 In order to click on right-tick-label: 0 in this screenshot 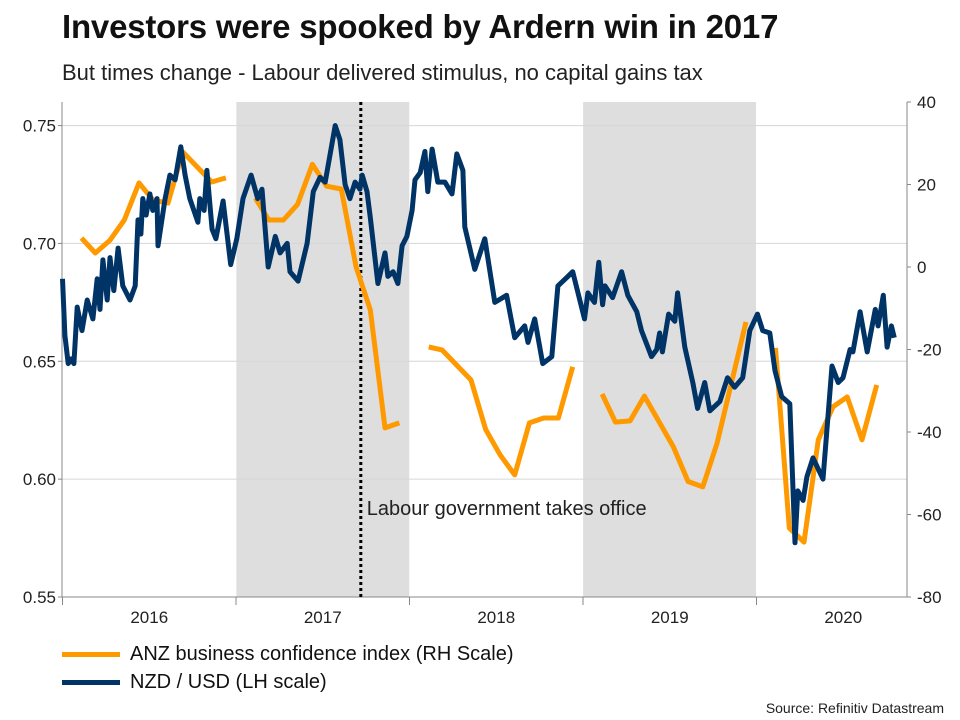, I will do `click(921, 267)`.